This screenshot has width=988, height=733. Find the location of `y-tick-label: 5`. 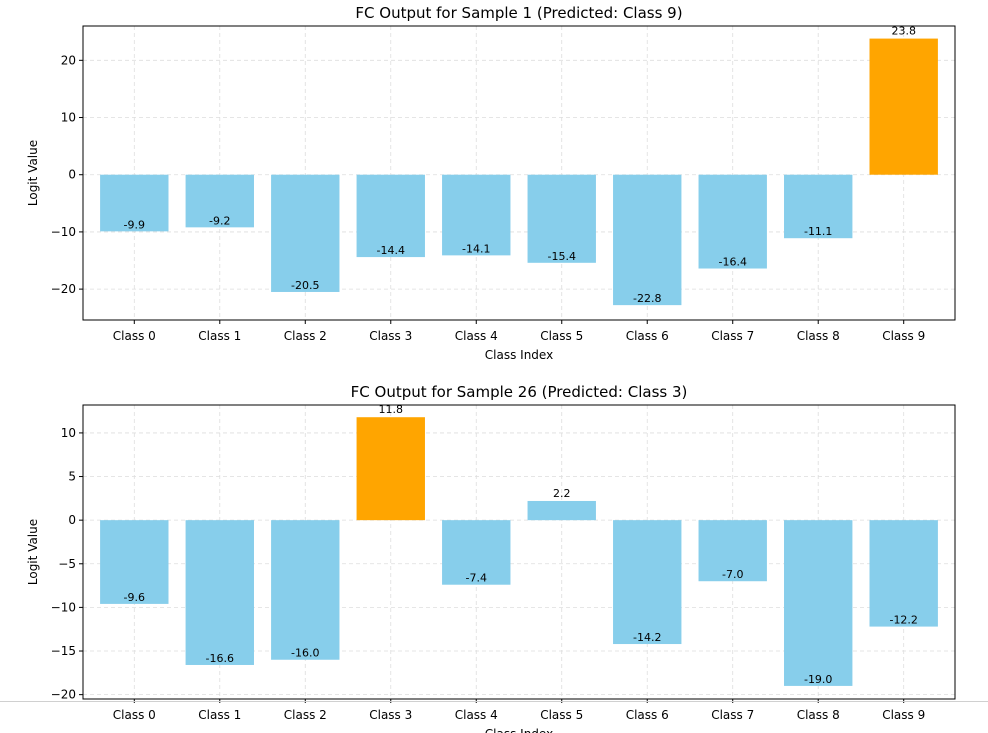

y-tick-label: 5 is located at coordinates (72, 477).